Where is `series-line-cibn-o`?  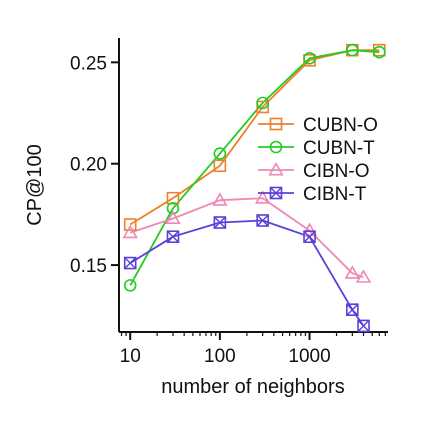 series-line-cibn-o is located at coordinates (246, 238).